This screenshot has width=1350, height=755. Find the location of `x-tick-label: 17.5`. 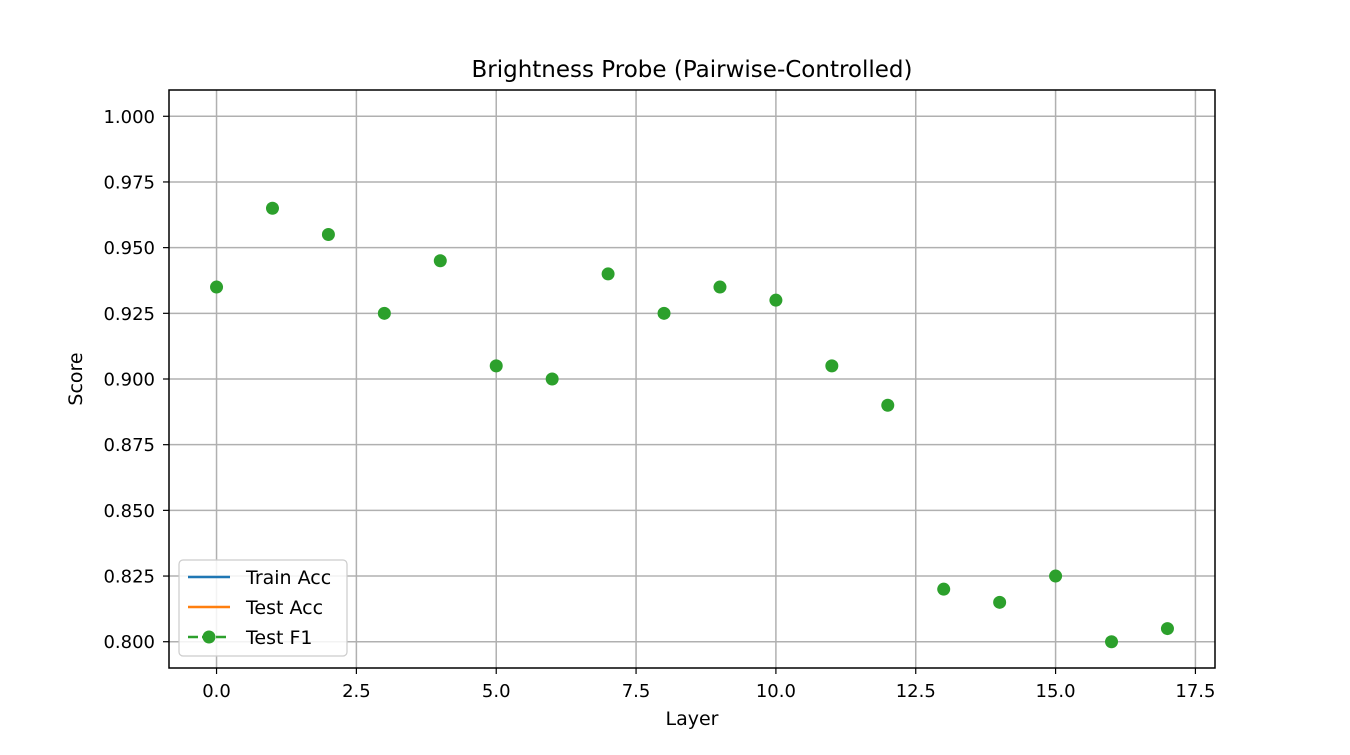

x-tick-label: 17.5 is located at coordinates (1195, 691).